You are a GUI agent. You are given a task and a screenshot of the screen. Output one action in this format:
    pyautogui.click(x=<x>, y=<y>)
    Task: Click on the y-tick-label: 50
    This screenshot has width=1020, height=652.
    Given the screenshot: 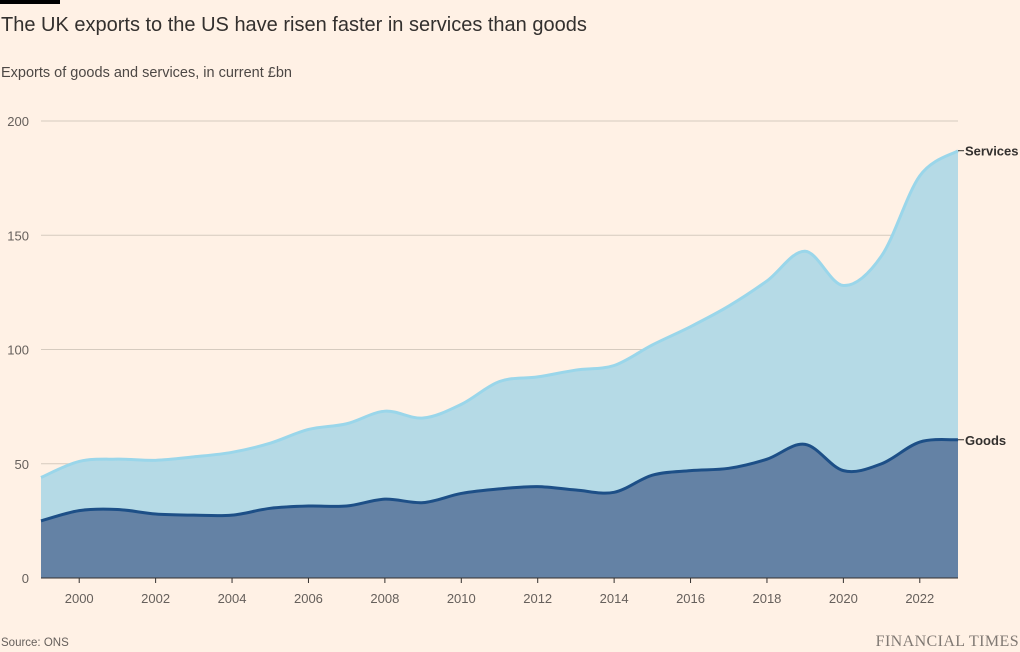 What is the action you would take?
    pyautogui.click(x=22, y=464)
    